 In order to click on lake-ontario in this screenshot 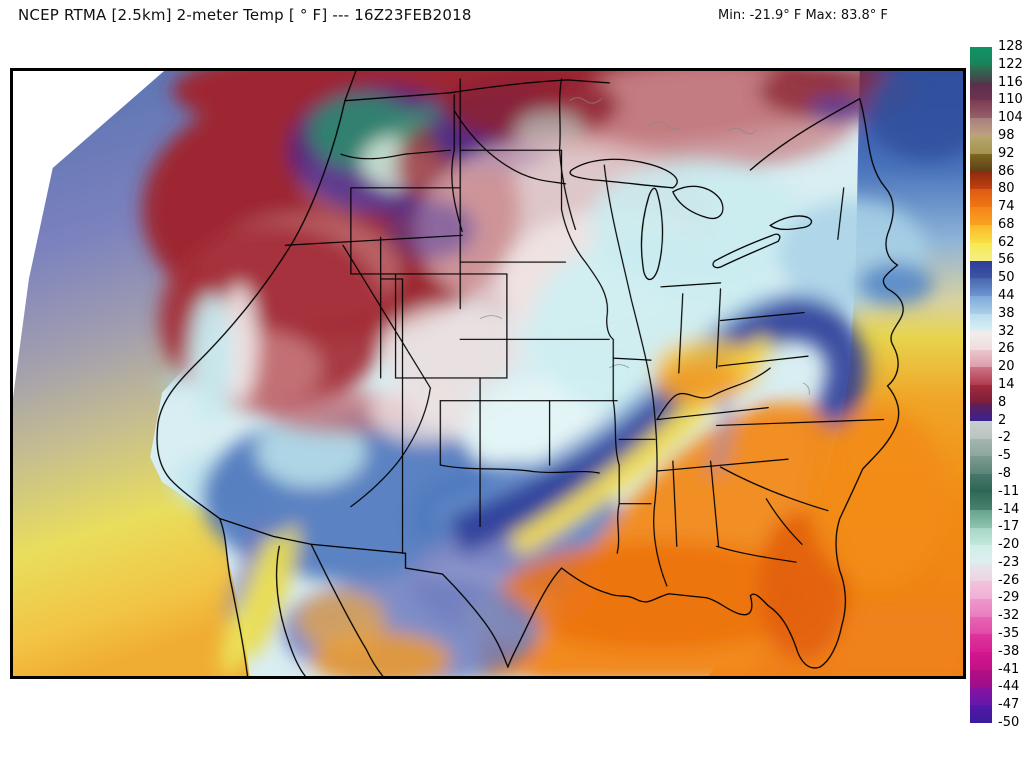, I will do `click(791, 223)`.